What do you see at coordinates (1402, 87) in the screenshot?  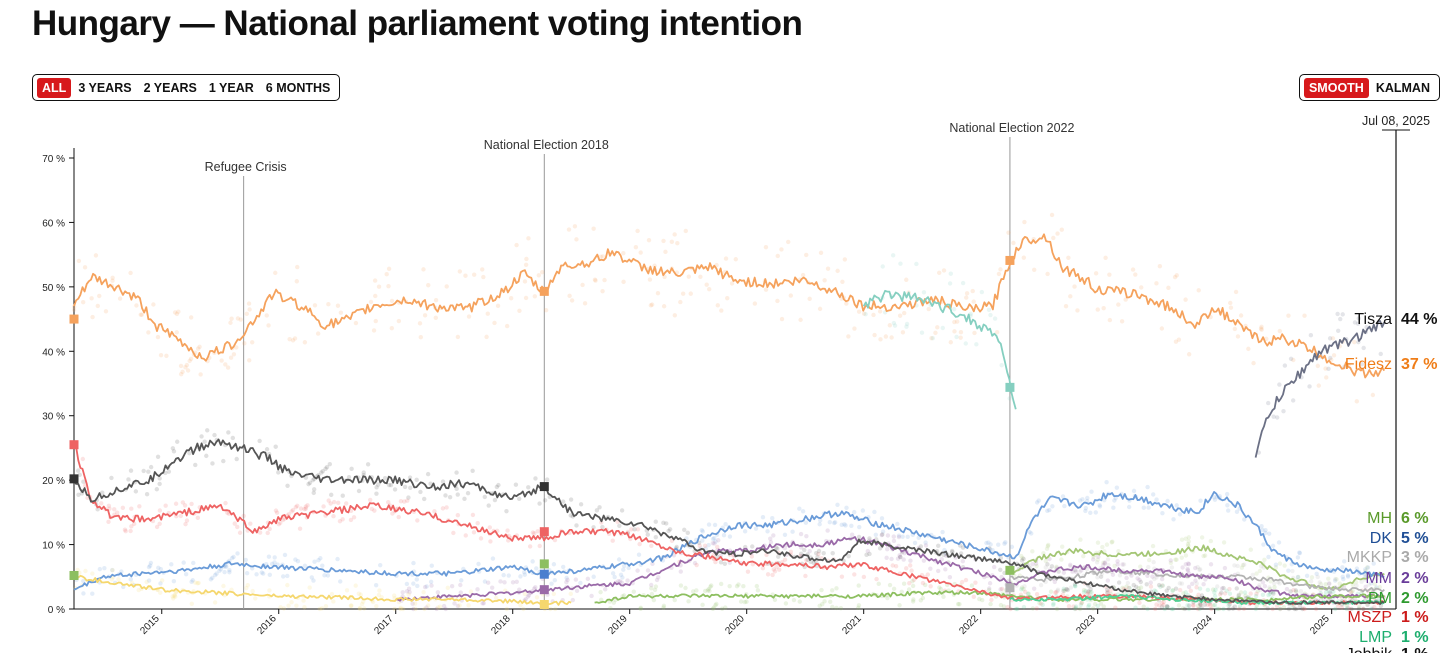 I see `kalman-button: KALMAN` at bounding box center [1402, 87].